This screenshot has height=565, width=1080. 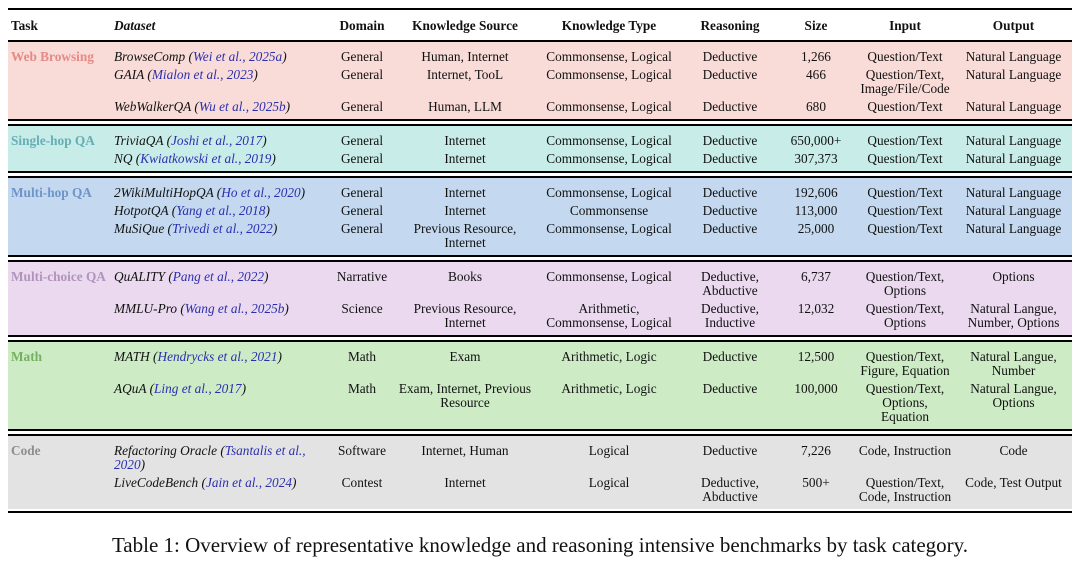 I want to click on dataset-cell: GAIA (Mialon et al., 2023), so click(x=220, y=82).